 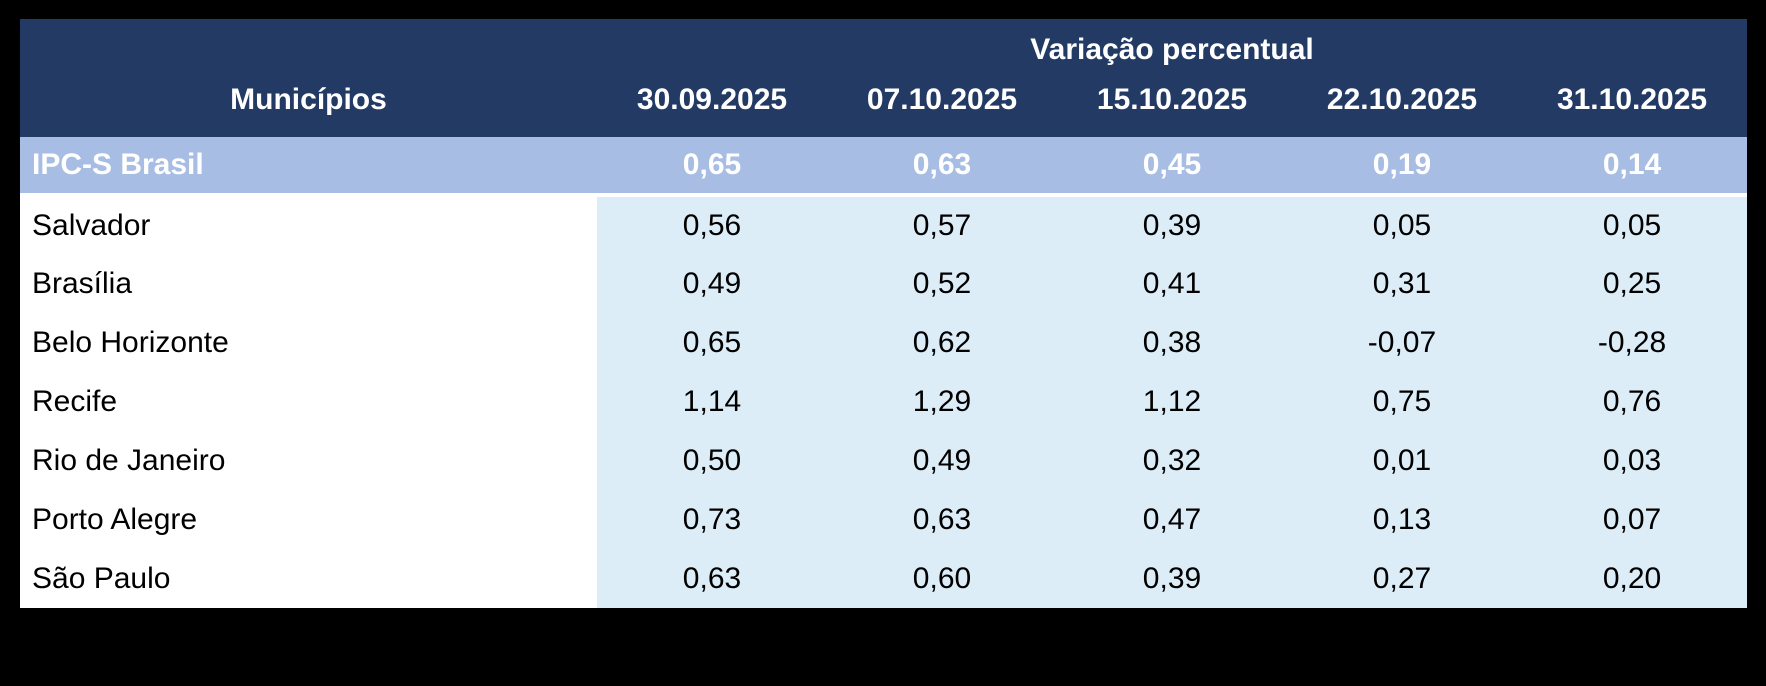 What do you see at coordinates (308, 342) in the screenshot?
I see `municipality-cell: Belo Horizonte` at bounding box center [308, 342].